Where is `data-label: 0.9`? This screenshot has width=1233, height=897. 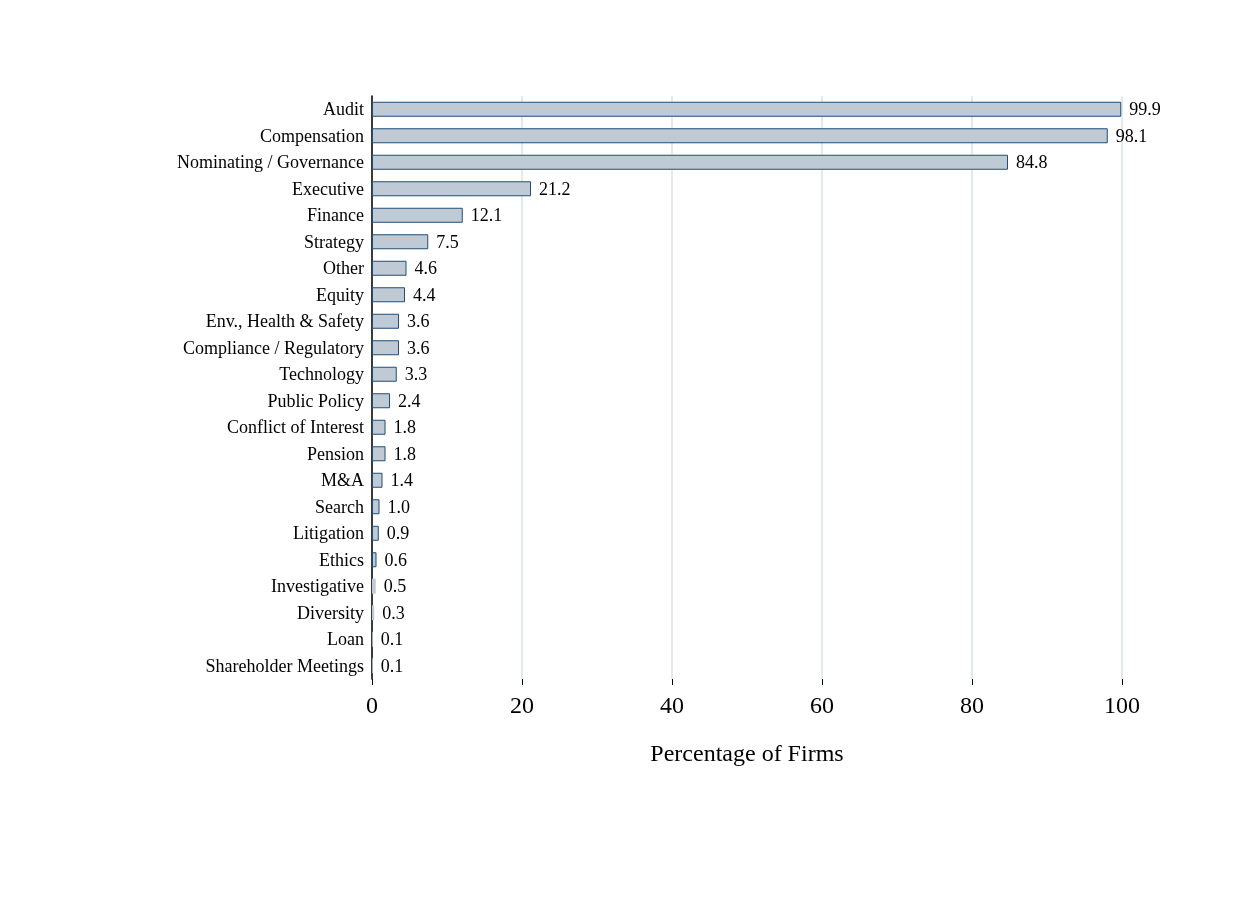
data-label: 0.9 is located at coordinates (398, 533).